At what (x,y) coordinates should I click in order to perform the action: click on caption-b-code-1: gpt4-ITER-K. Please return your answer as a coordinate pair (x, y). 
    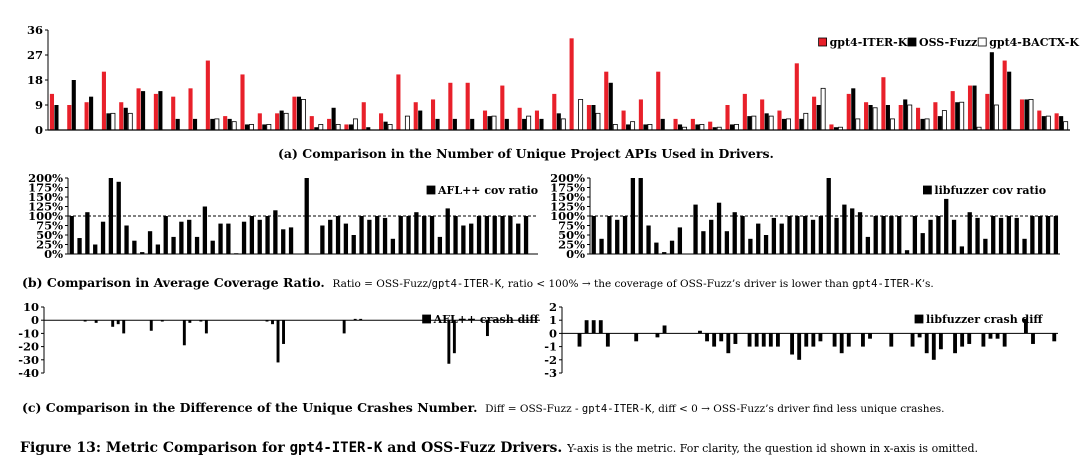
    Looking at the image, I should click on (466, 284).